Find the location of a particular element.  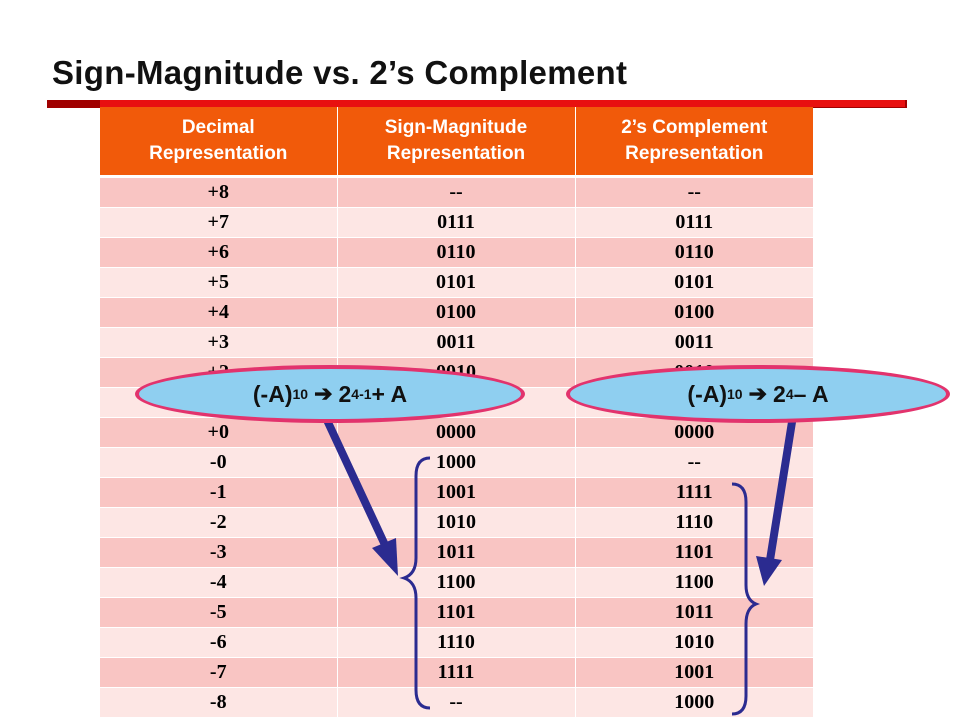

cell-sign-magnitude: 1101 is located at coordinates (456, 612).